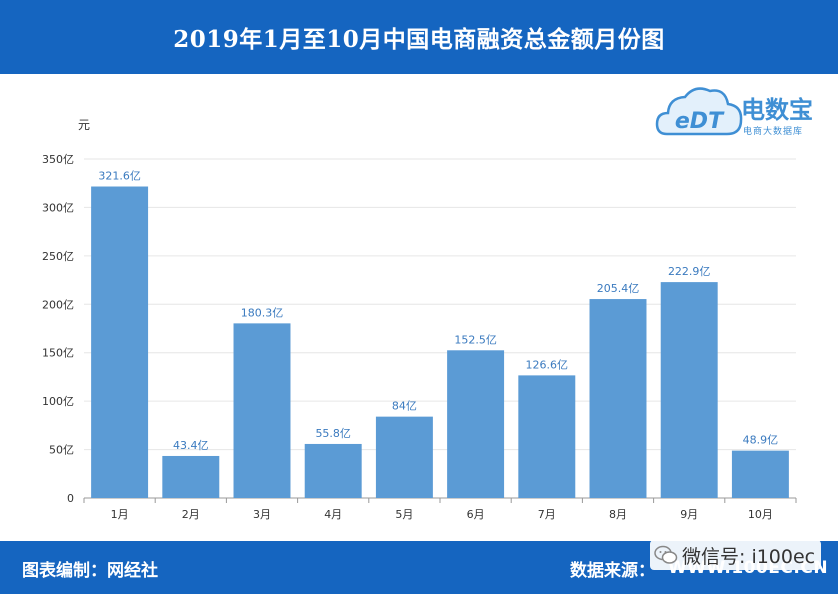  I want to click on y-tick-label: 350亿, so click(58, 159).